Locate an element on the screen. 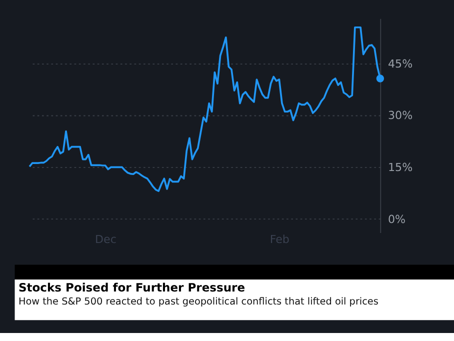 This screenshot has height=341, width=454. y-tick-label: 45% is located at coordinates (400, 63).